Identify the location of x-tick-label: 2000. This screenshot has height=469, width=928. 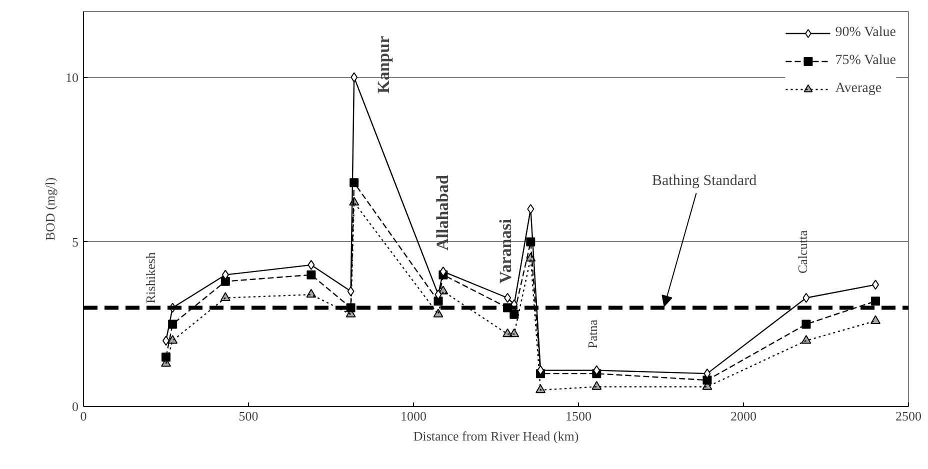
(743, 416).